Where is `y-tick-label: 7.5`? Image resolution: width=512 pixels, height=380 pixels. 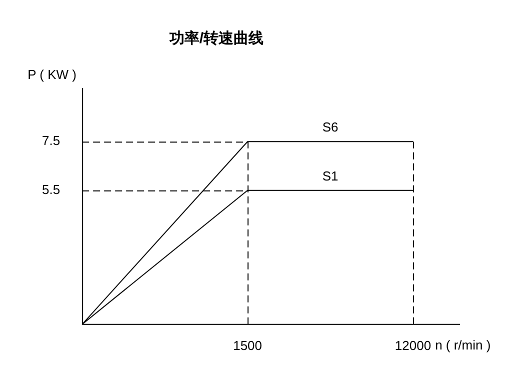
y-tick-label: 7.5 is located at coordinates (51, 140).